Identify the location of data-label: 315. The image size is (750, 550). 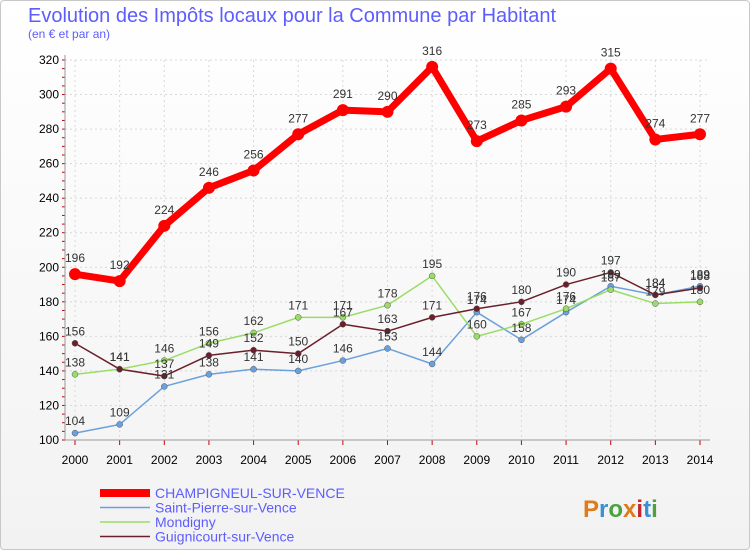
(611, 53).